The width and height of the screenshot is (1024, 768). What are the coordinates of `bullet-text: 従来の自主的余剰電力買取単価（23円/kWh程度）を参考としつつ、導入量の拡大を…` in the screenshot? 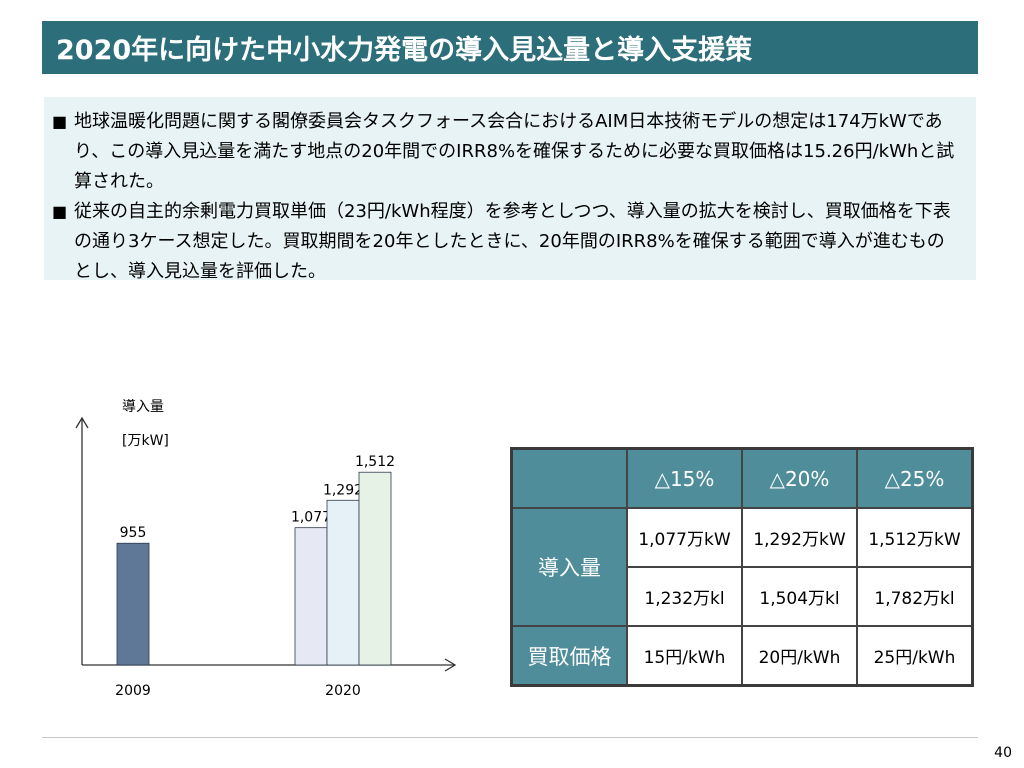 It's located at (512, 241).